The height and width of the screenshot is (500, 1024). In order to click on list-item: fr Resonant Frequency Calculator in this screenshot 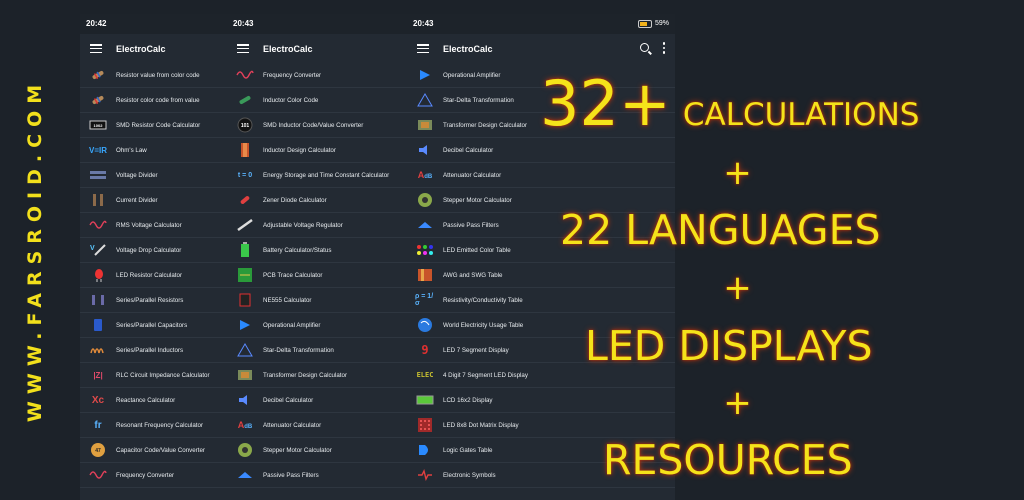, I will do `click(153, 425)`.